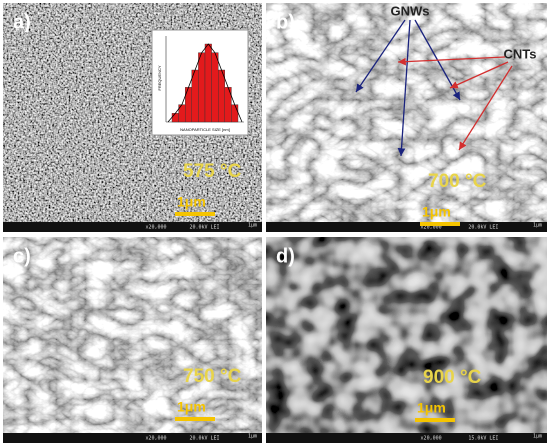 This screenshot has height=446, width=550. I want to click on cnts-label: CNTs, so click(520, 53).